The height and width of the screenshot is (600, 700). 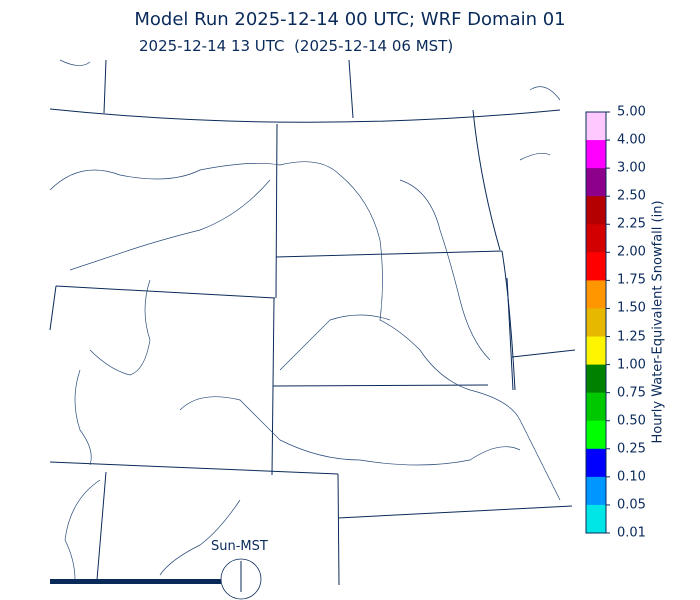 What do you see at coordinates (631, 140) in the screenshot?
I see `colorbar-tick-label: 4.00` at bounding box center [631, 140].